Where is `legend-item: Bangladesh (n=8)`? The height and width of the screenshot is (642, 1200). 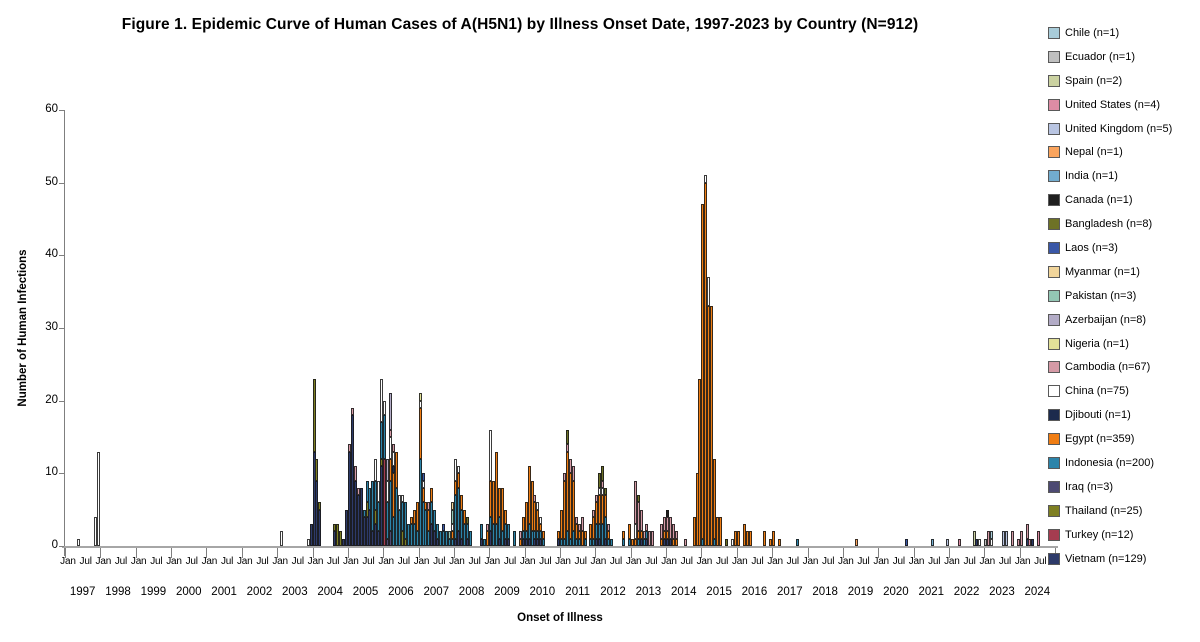 legend-item: Bangladesh (n=8) is located at coordinates (1123, 224).